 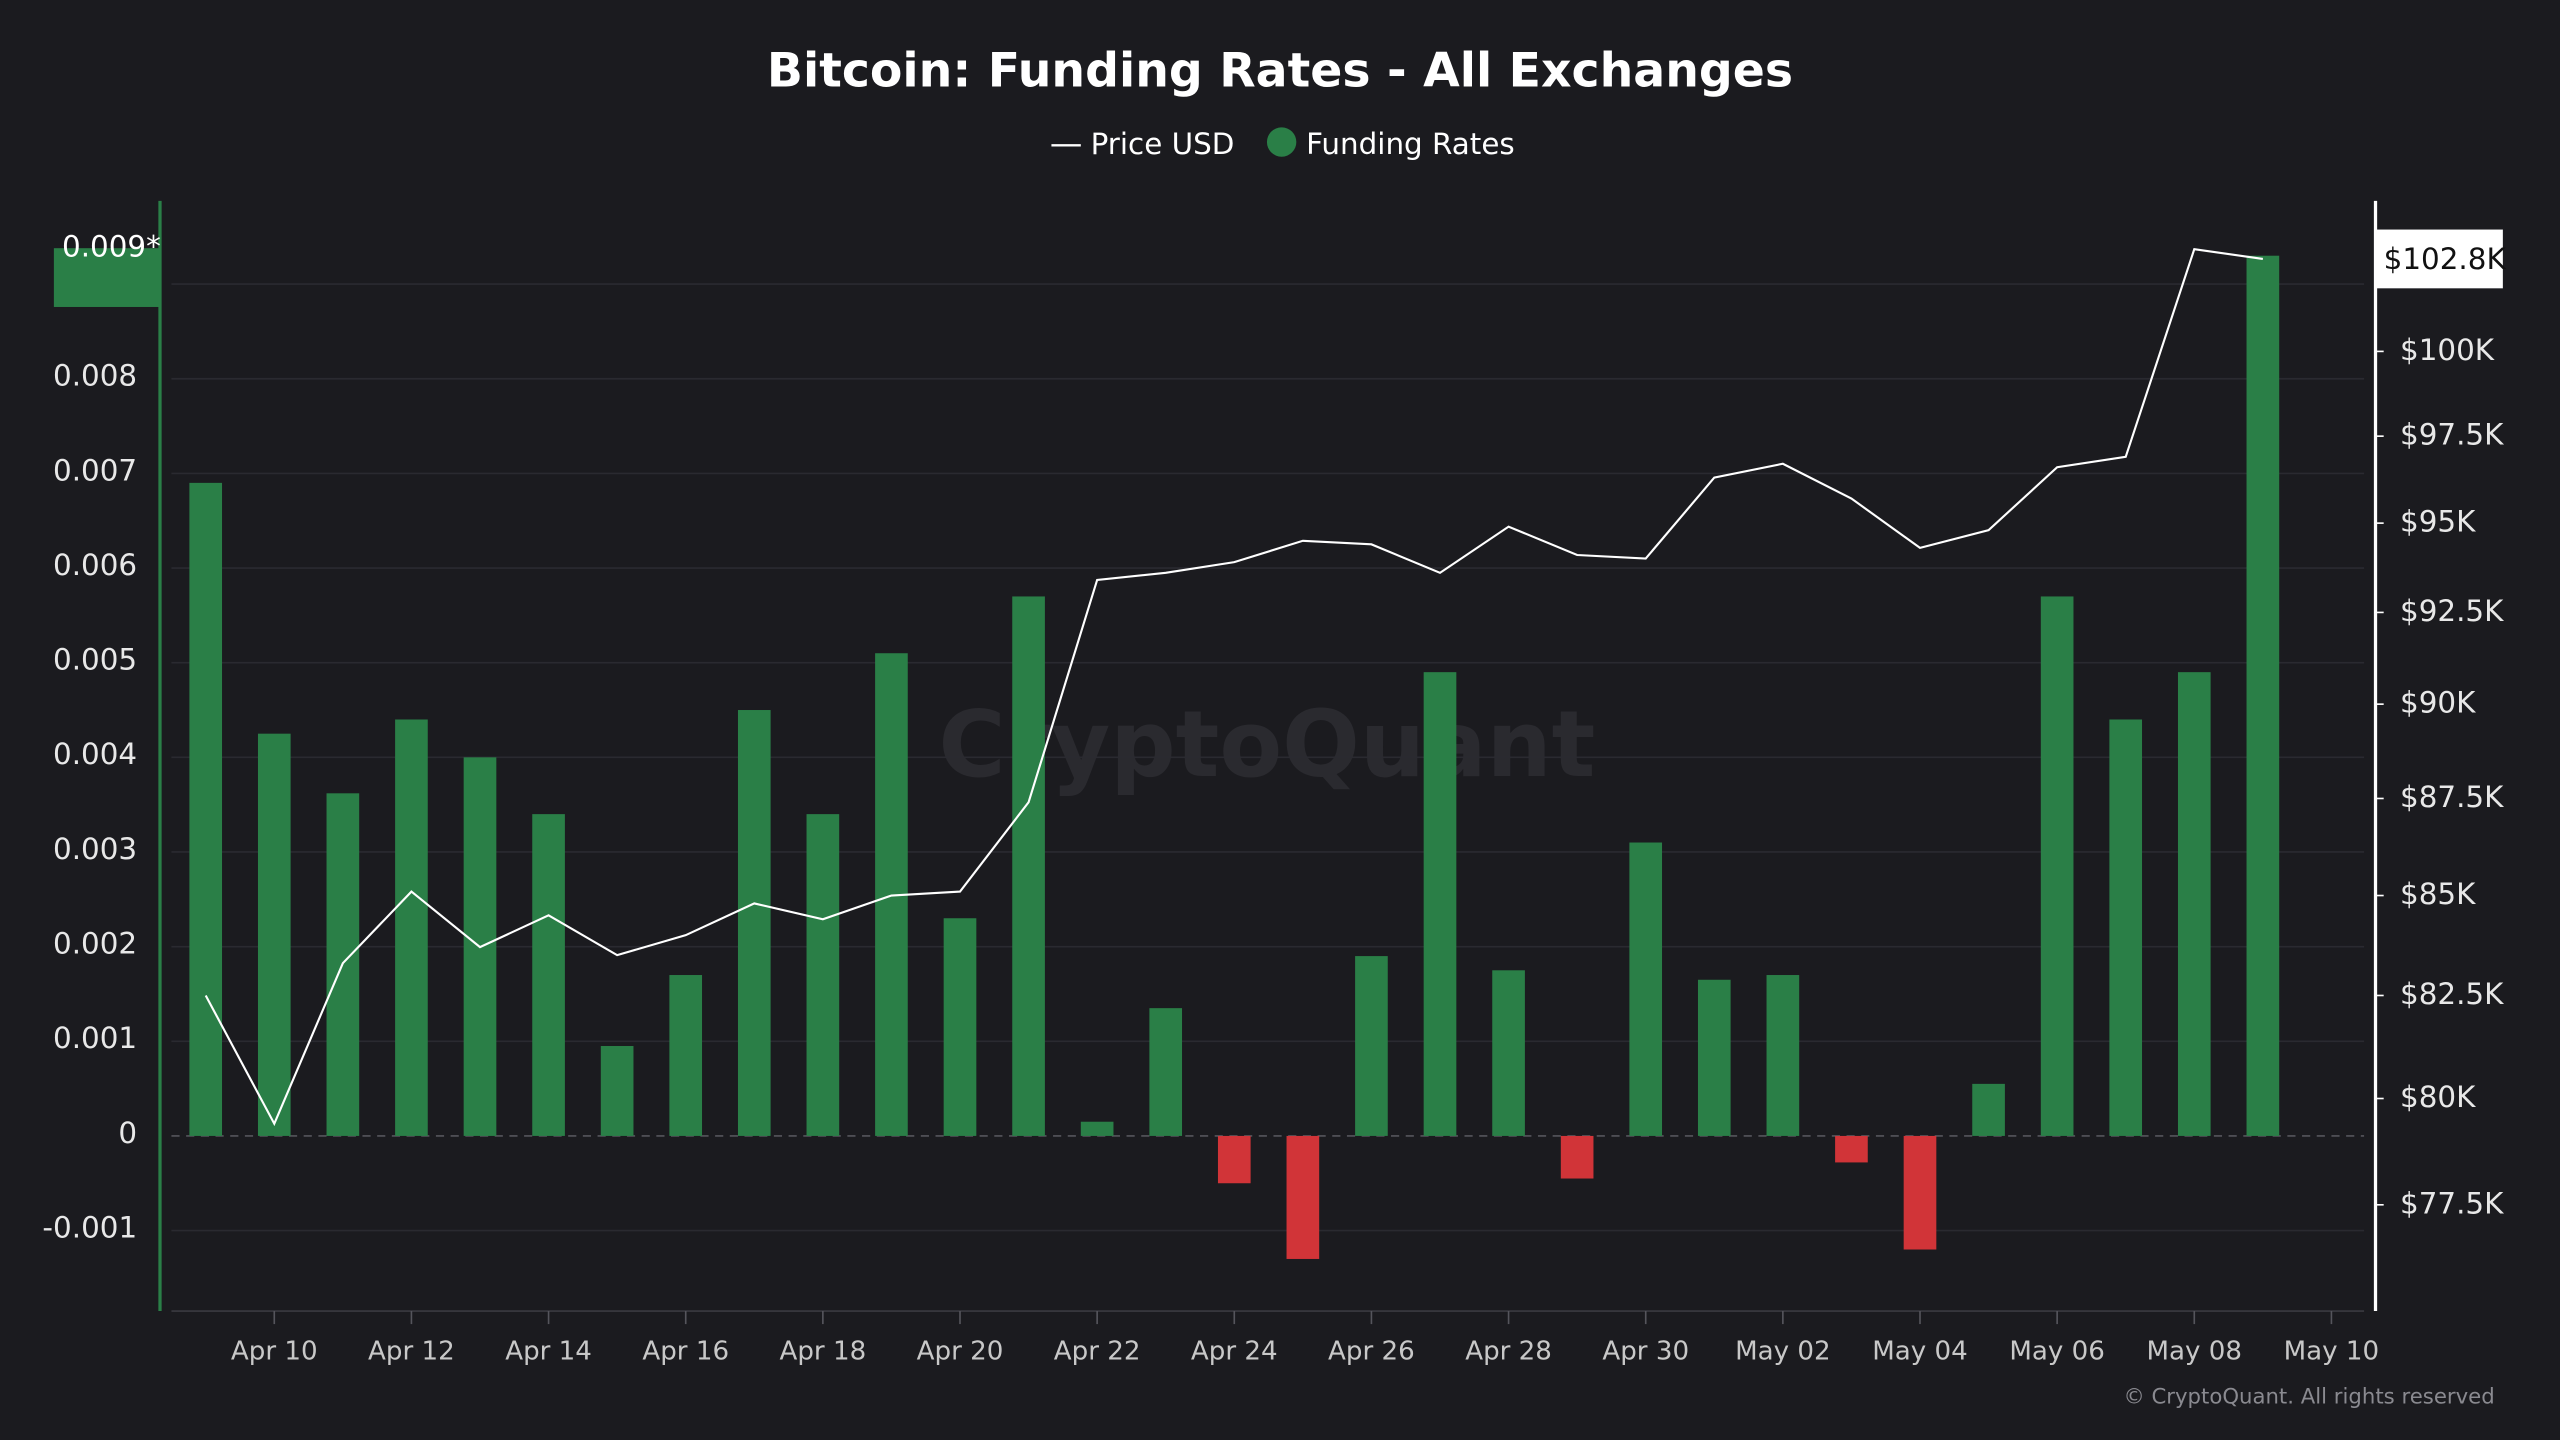 I want to click on x-tick-label: Apr 26, so click(x=1371, y=1351).